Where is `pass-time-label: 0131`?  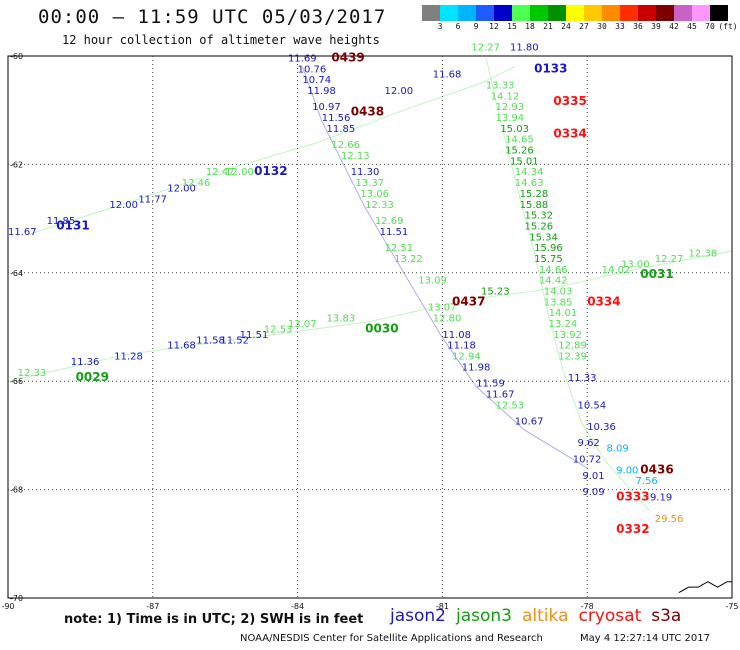
pass-time-label: 0131 is located at coordinates (72, 225).